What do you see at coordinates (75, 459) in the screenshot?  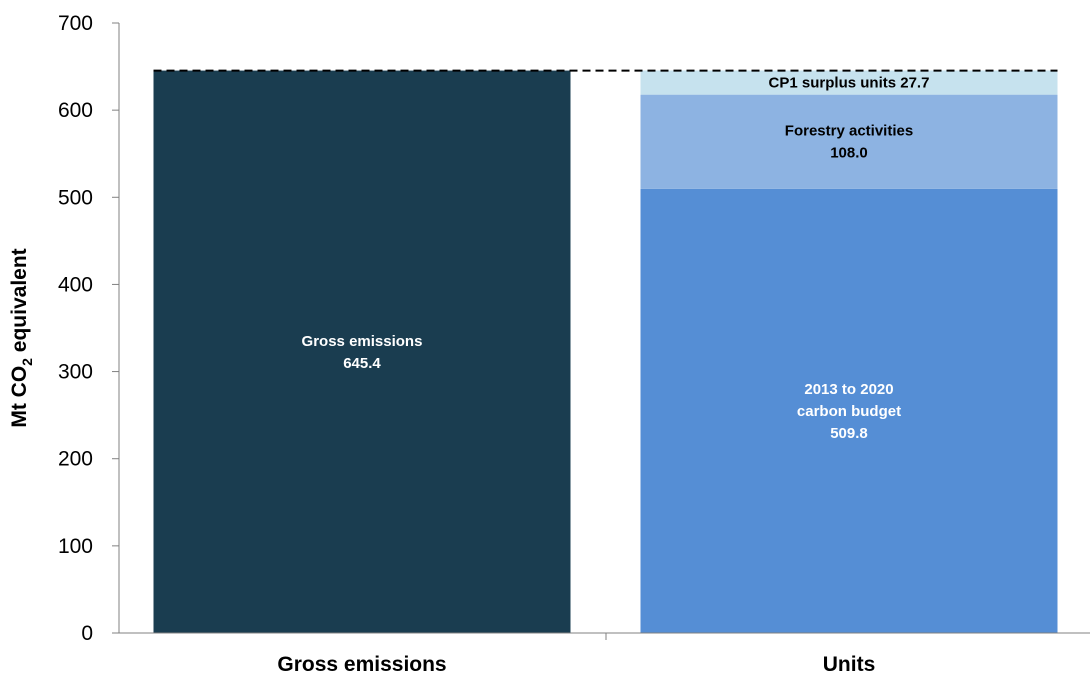 I see `y-tick-label-3: 200` at bounding box center [75, 459].